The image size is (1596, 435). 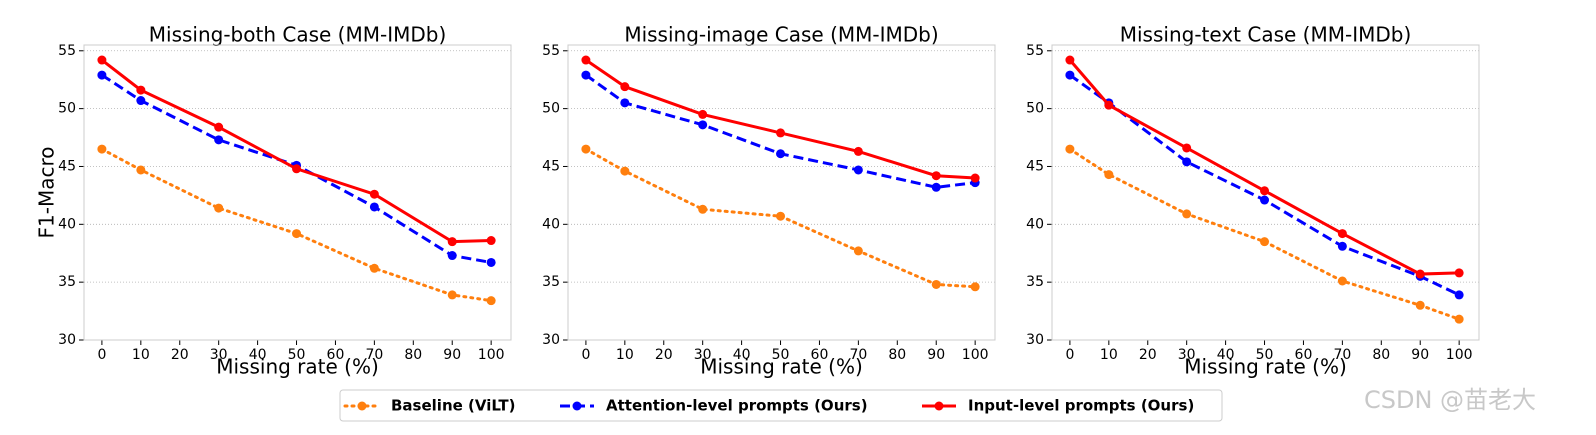 What do you see at coordinates (551, 224) in the screenshot?
I see `y-tick-label: 40` at bounding box center [551, 224].